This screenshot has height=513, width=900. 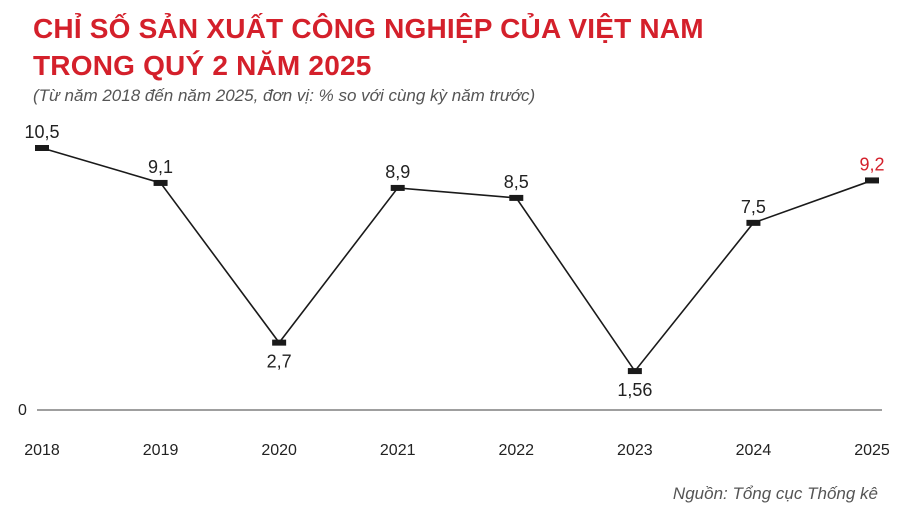 What do you see at coordinates (871, 164) in the screenshot?
I see `data-label: 9,2` at bounding box center [871, 164].